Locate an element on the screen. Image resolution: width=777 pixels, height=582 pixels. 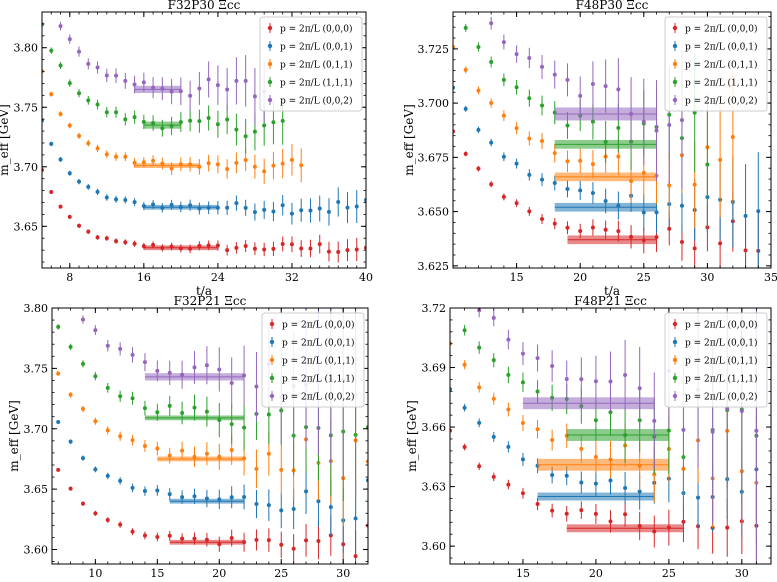
y-tick-label: 3.675 is located at coordinates (434, 157).